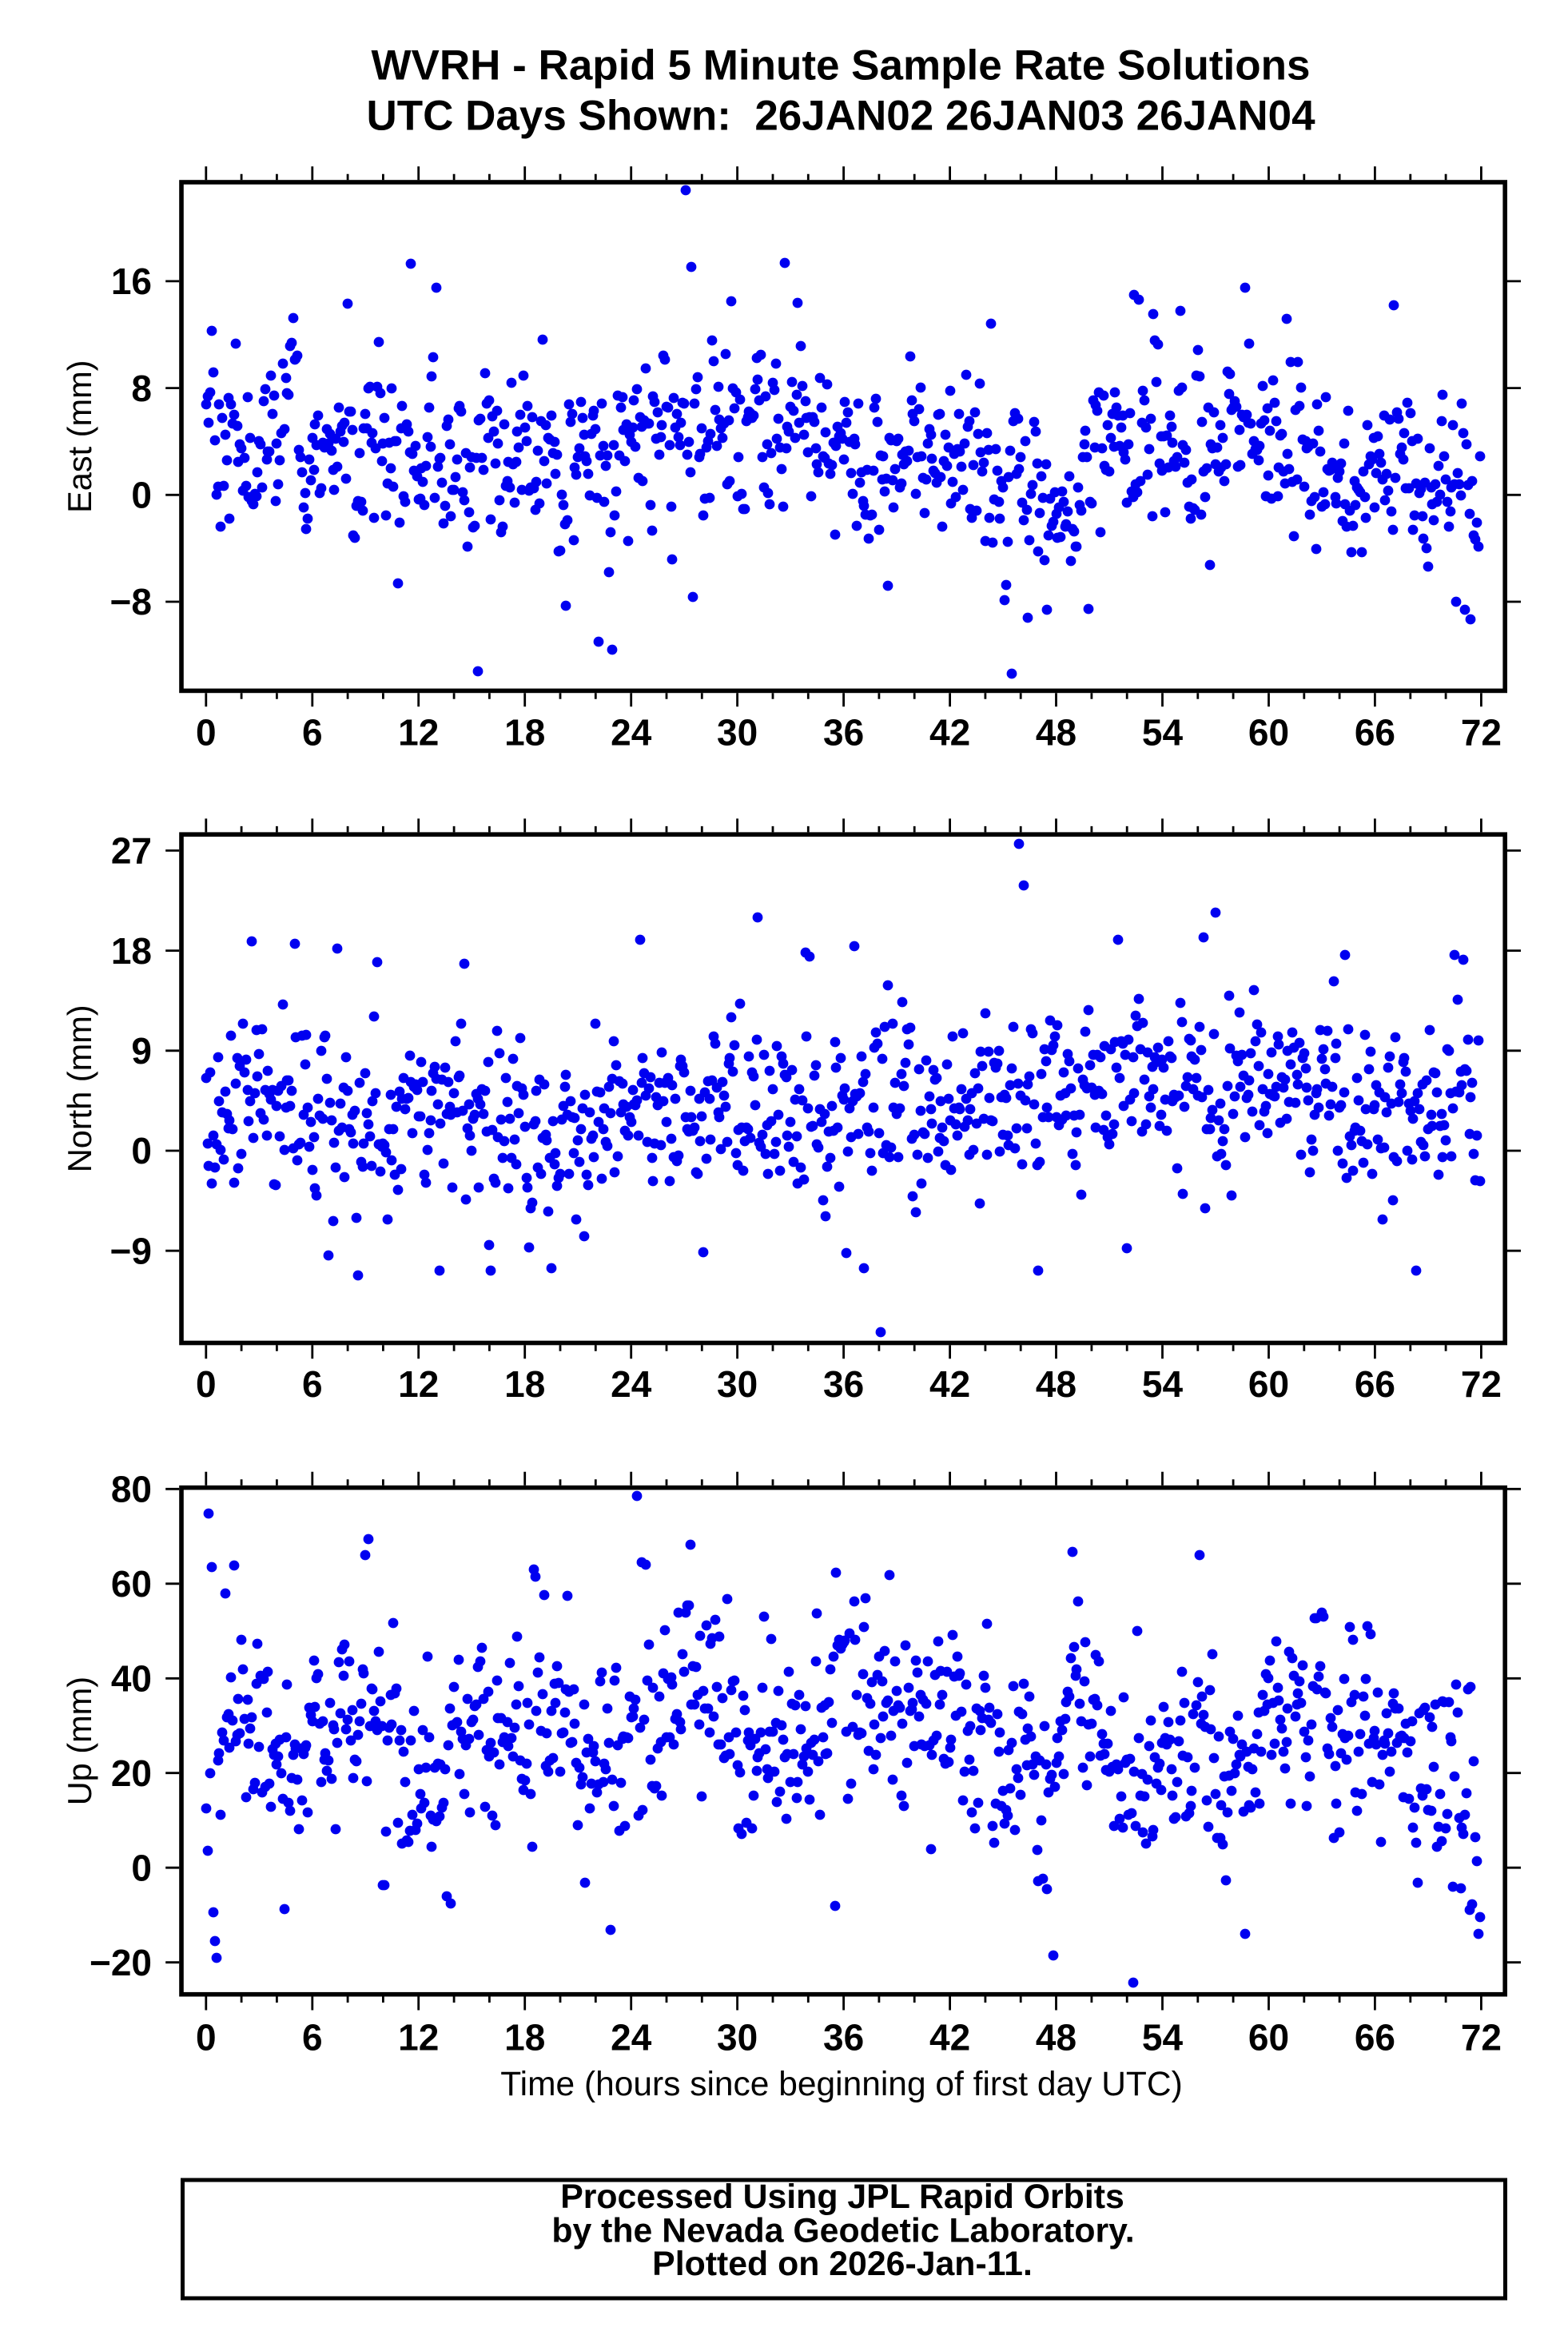  Describe the element at coordinates (79, 1741) in the screenshot. I see `svg-text: Up (mm)` at that location.